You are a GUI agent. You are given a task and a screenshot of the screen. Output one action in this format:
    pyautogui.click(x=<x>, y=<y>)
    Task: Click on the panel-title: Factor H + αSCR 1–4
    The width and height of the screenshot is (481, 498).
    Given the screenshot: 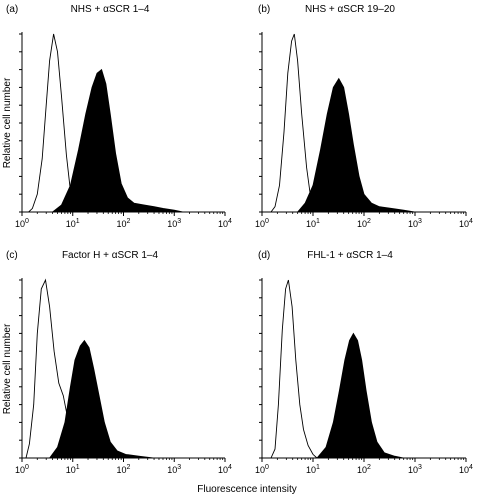 What is the action you would take?
    pyautogui.click(x=110, y=255)
    